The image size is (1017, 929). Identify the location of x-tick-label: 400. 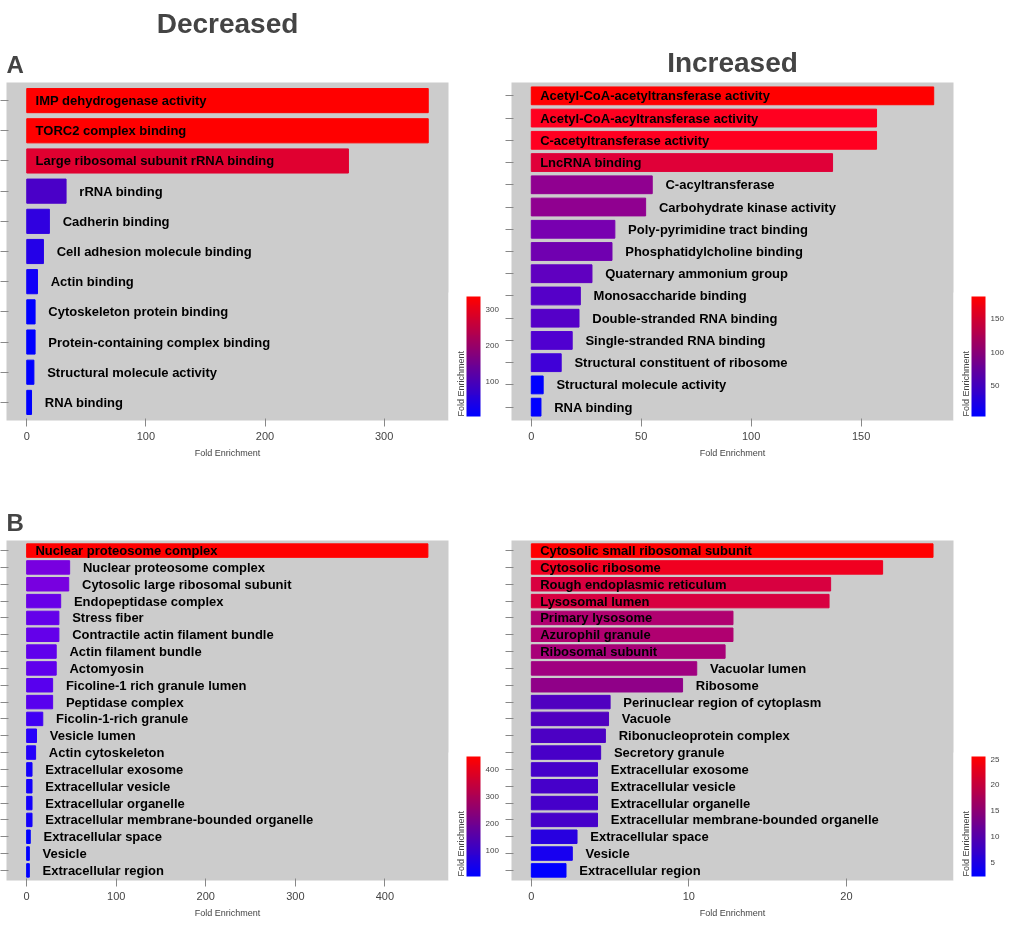
(385, 895).